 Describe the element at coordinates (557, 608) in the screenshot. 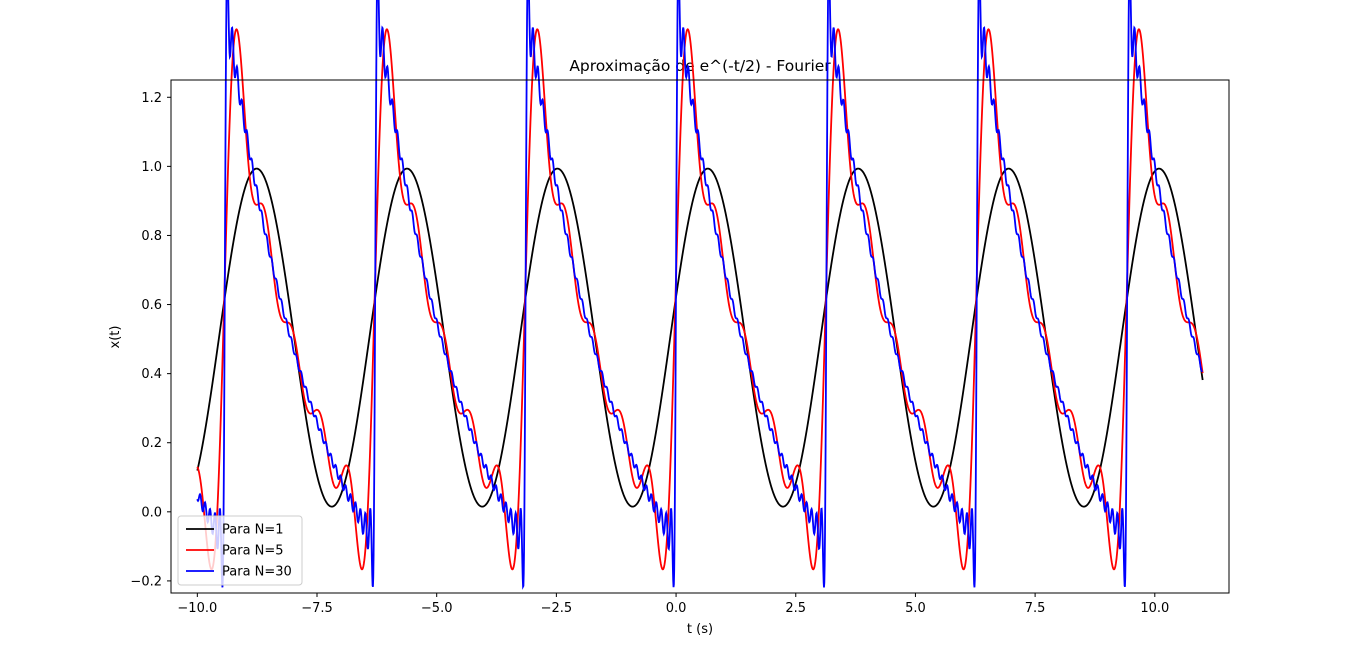

I see `x-tick-label: −2.5` at that location.